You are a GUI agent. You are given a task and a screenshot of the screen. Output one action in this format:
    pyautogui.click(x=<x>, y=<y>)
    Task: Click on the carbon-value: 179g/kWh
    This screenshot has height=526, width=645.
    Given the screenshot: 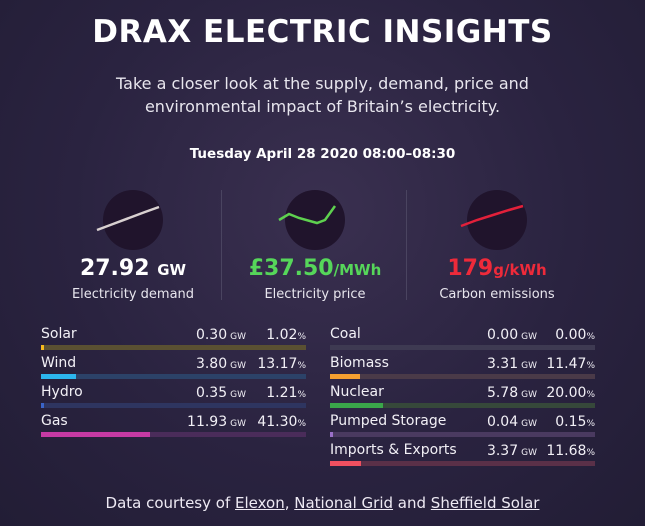 What is the action you would take?
    pyautogui.click(x=497, y=268)
    